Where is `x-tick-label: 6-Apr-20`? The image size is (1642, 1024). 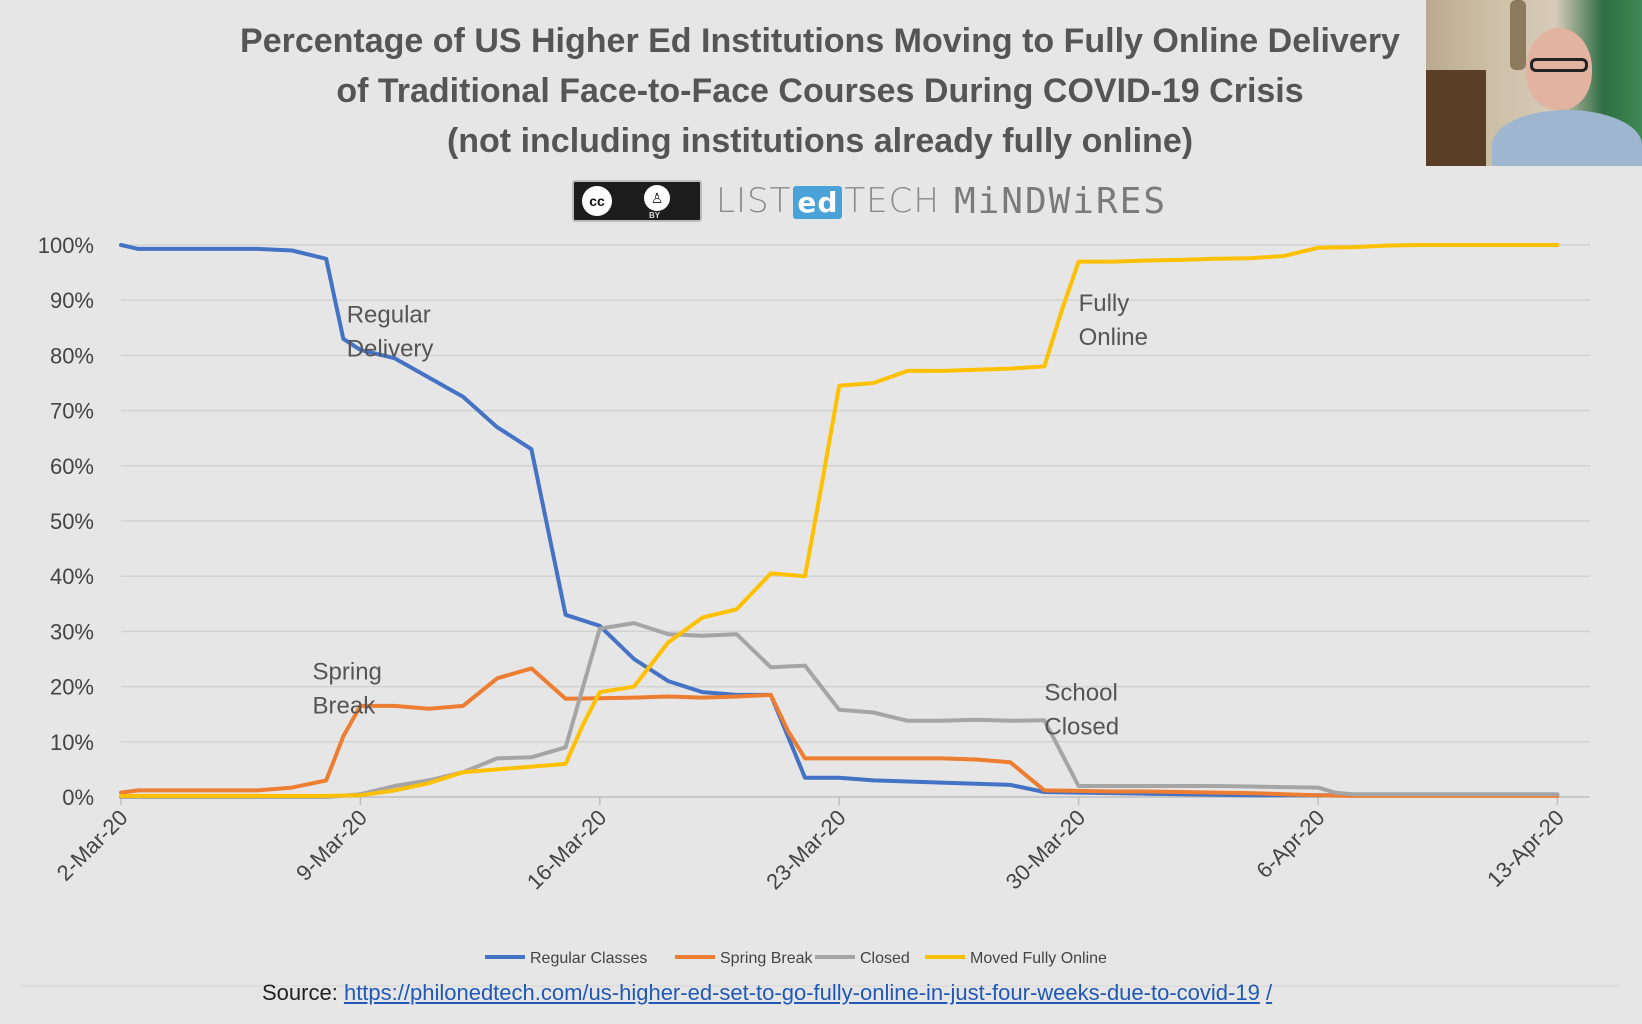 x-tick-label: 6-Apr-20 is located at coordinates (1290, 844).